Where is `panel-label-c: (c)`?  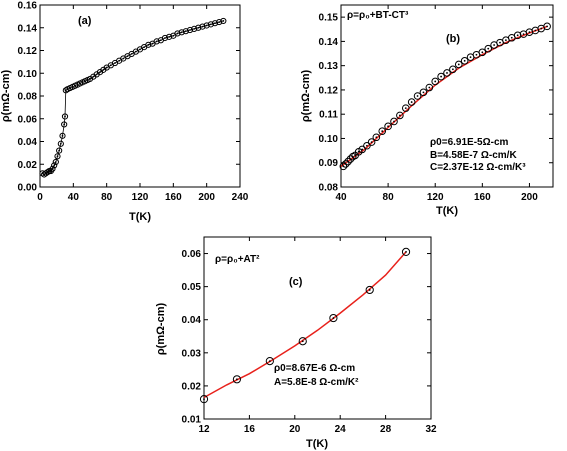 panel-label-c: (c) is located at coordinates (296, 282).